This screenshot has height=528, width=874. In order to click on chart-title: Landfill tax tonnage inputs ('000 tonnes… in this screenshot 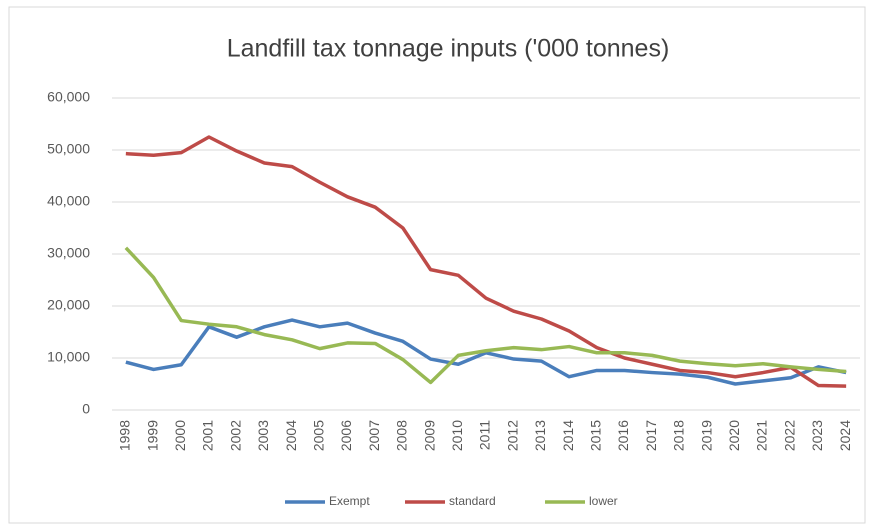, I will do `click(448, 49)`.